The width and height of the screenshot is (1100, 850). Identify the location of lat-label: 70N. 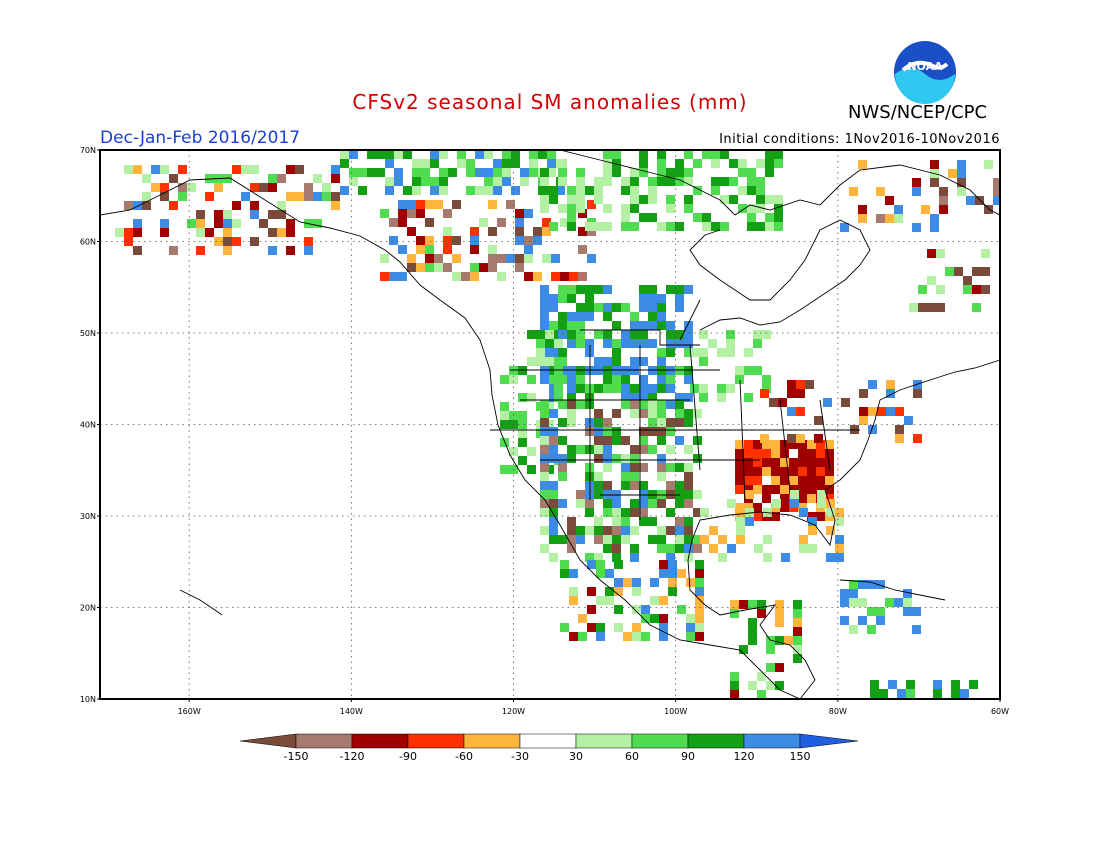
(88, 150).